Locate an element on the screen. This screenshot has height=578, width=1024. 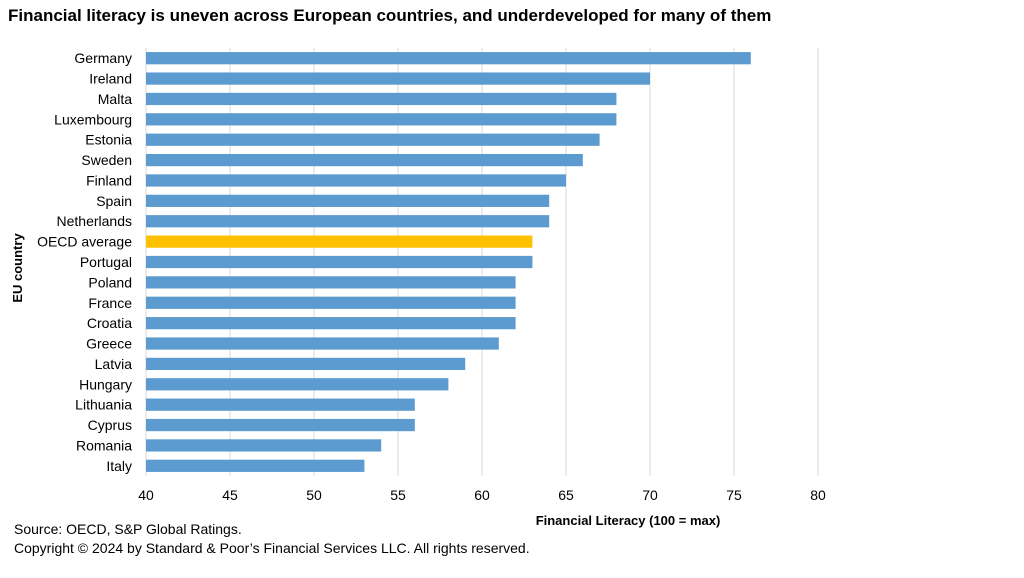
category-label: Hungary is located at coordinates (105, 384).